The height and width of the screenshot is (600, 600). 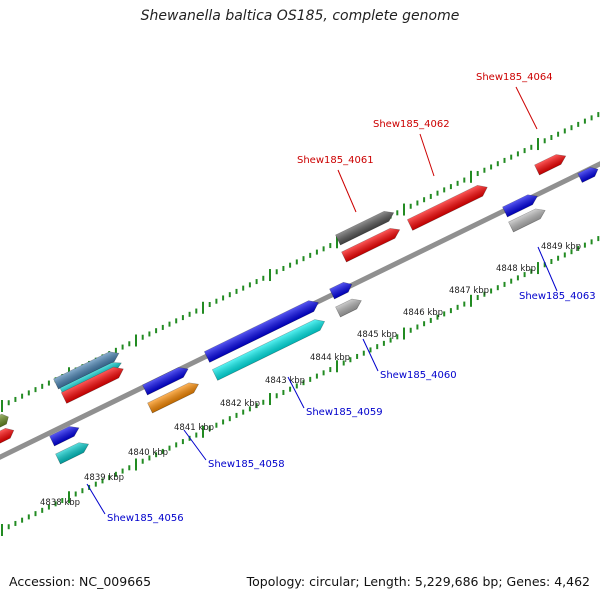 What do you see at coordinates (588, 175) in the screenshot?
I see `feature-blue-edge` at bounding box center [588, 175].